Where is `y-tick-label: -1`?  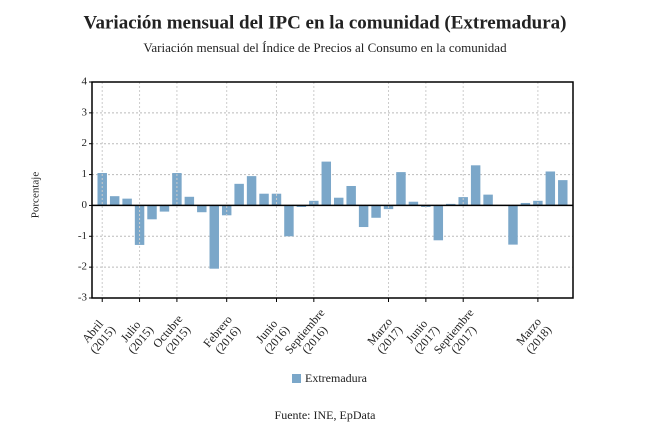 y-tick-label: -1 is located at coordinates (82, 236).